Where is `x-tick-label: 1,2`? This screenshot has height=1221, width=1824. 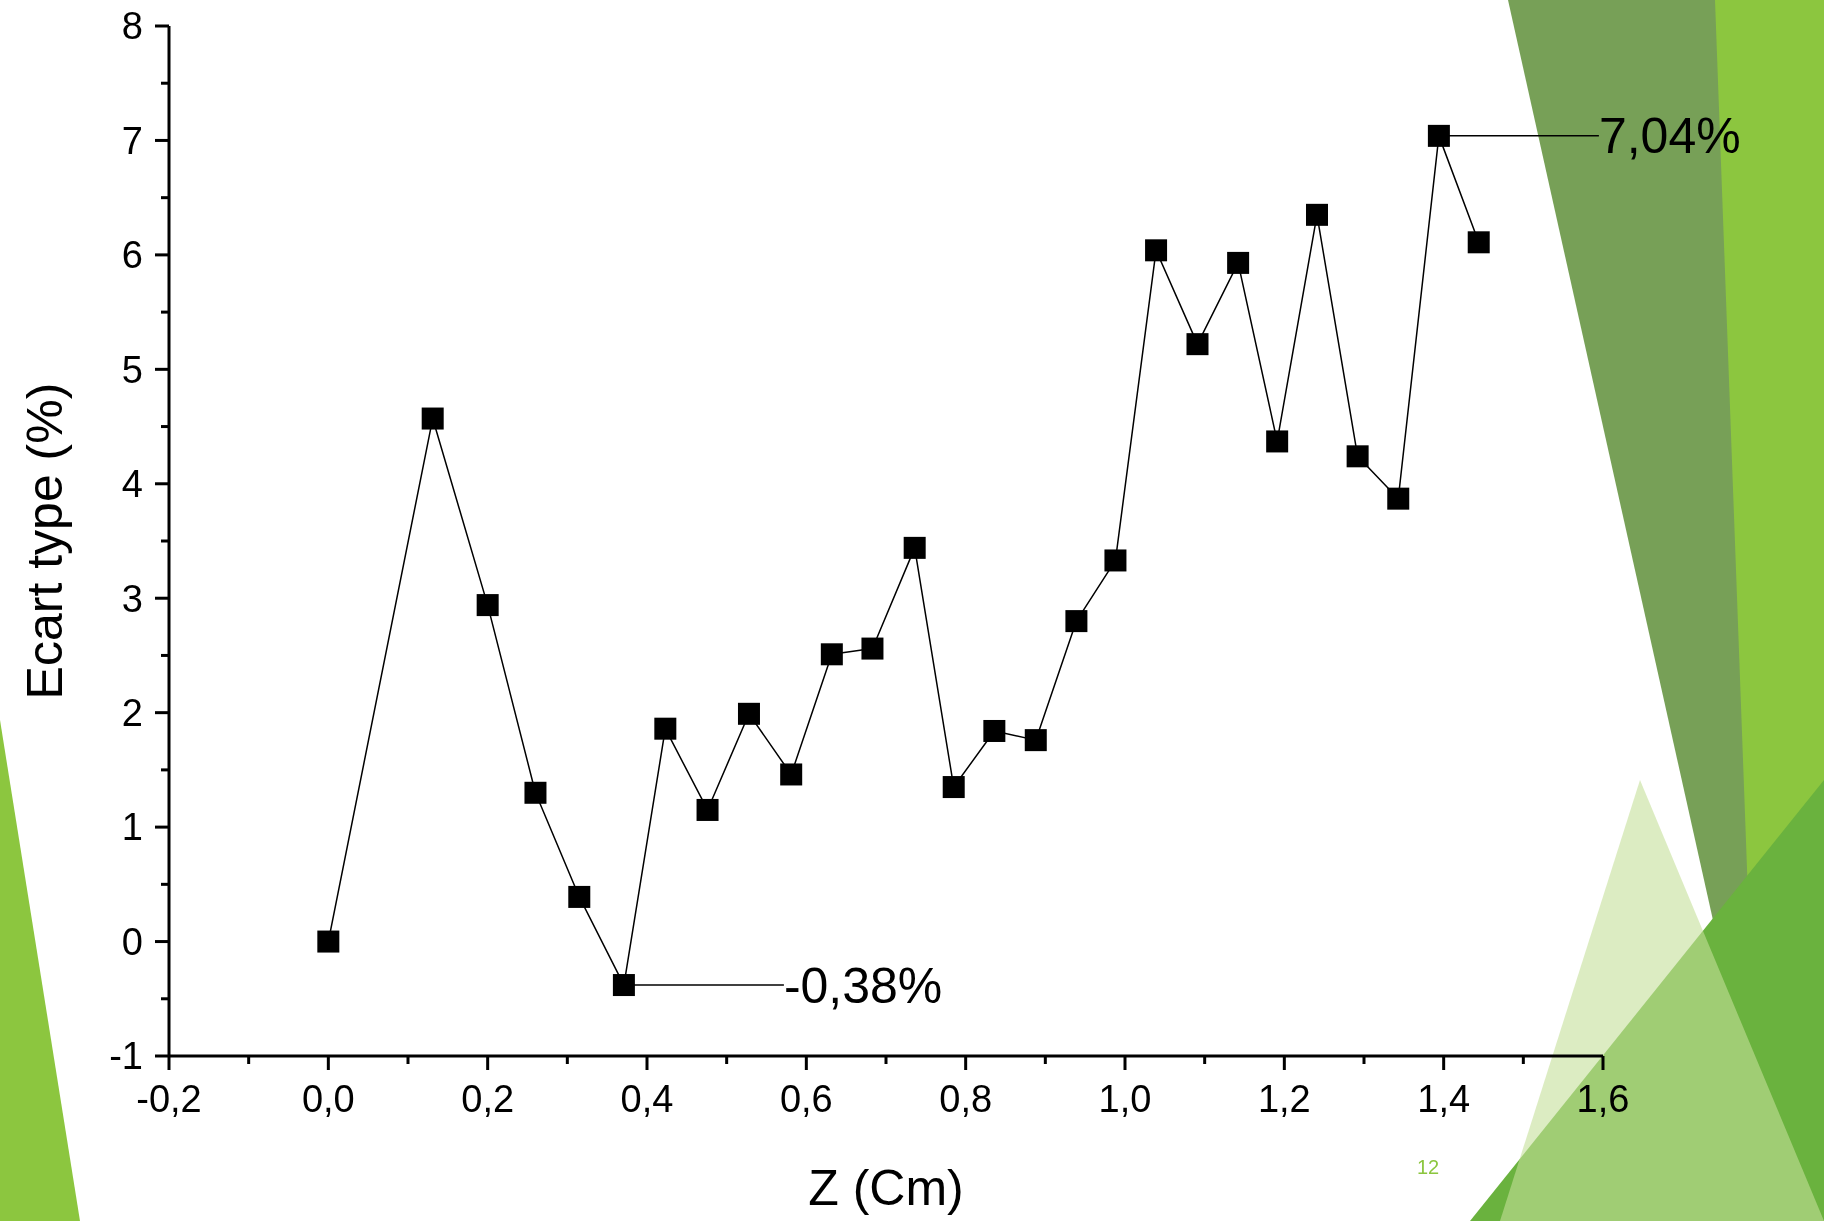
x-tick-label: 1,2 is located at coordinates (1284, 1099).